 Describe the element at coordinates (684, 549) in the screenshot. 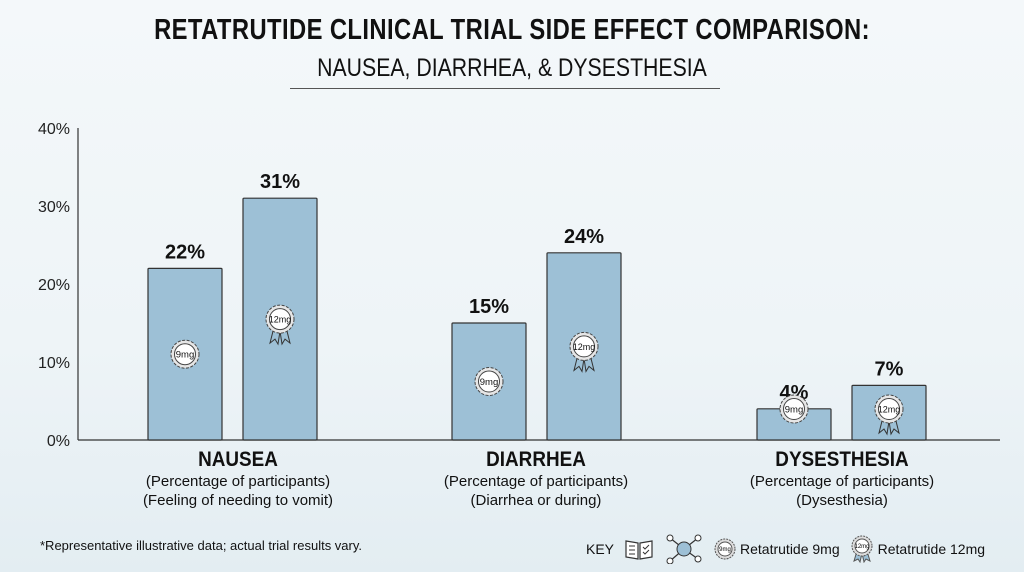

I see `molecule-icon` at that location.